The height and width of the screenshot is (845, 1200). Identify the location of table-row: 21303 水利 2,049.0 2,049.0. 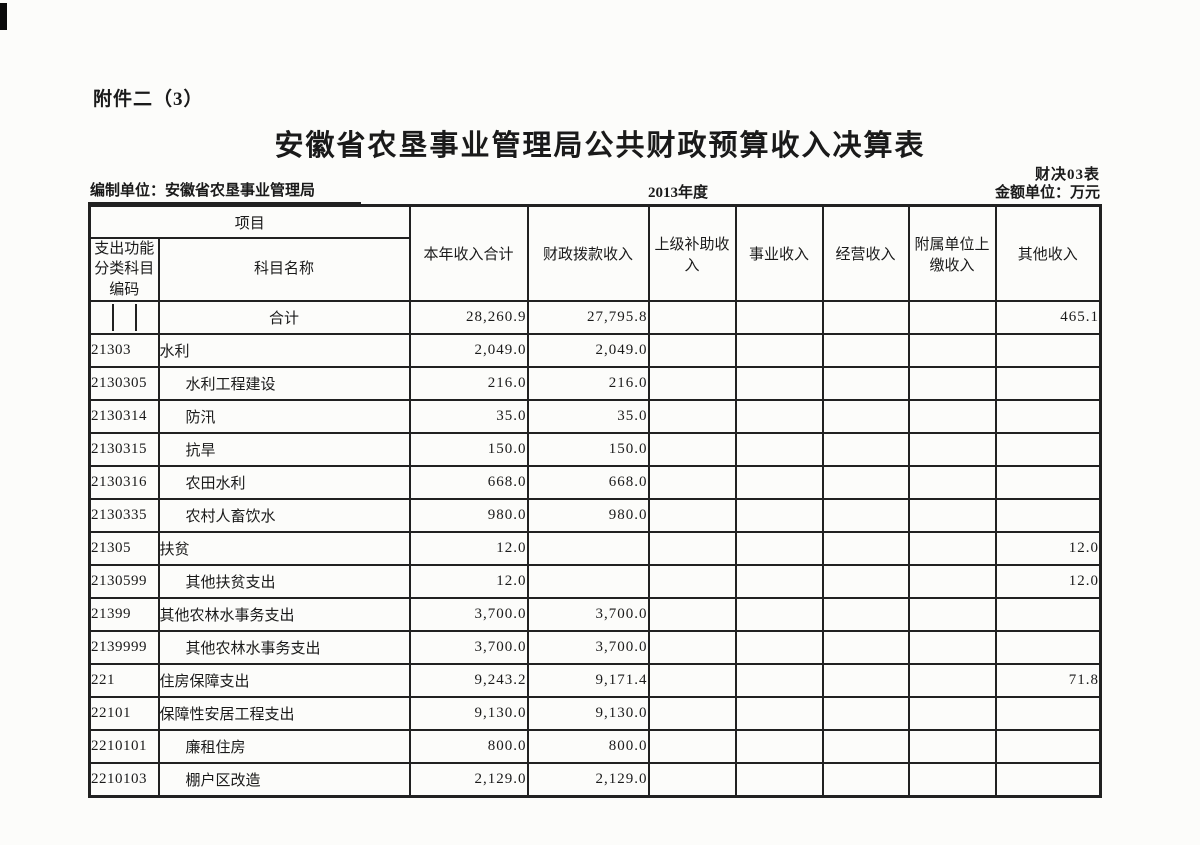
(595, 350).